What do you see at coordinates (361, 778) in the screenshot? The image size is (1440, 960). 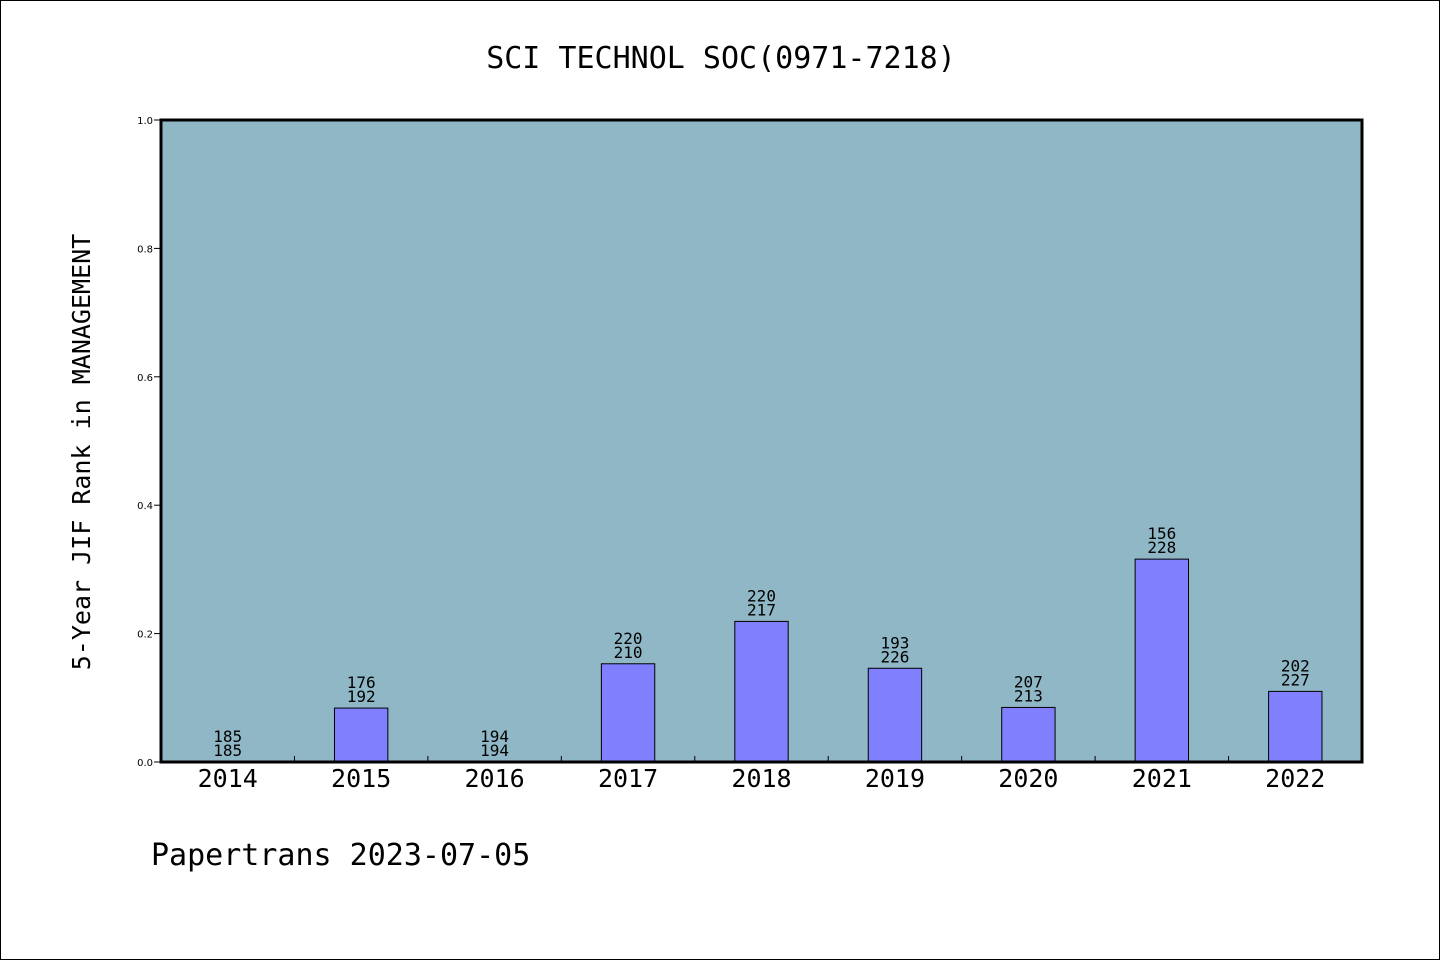 I see `x-tick-label: 2015` at bounding box center [361, 778].